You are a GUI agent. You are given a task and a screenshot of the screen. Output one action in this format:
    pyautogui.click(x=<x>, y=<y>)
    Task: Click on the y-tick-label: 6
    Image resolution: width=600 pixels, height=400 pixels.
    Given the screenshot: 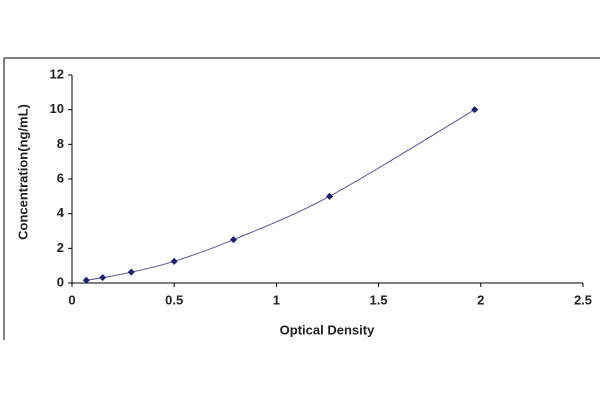 What is the action you would take?
    pyautogui.click(x=60, y=177)
    